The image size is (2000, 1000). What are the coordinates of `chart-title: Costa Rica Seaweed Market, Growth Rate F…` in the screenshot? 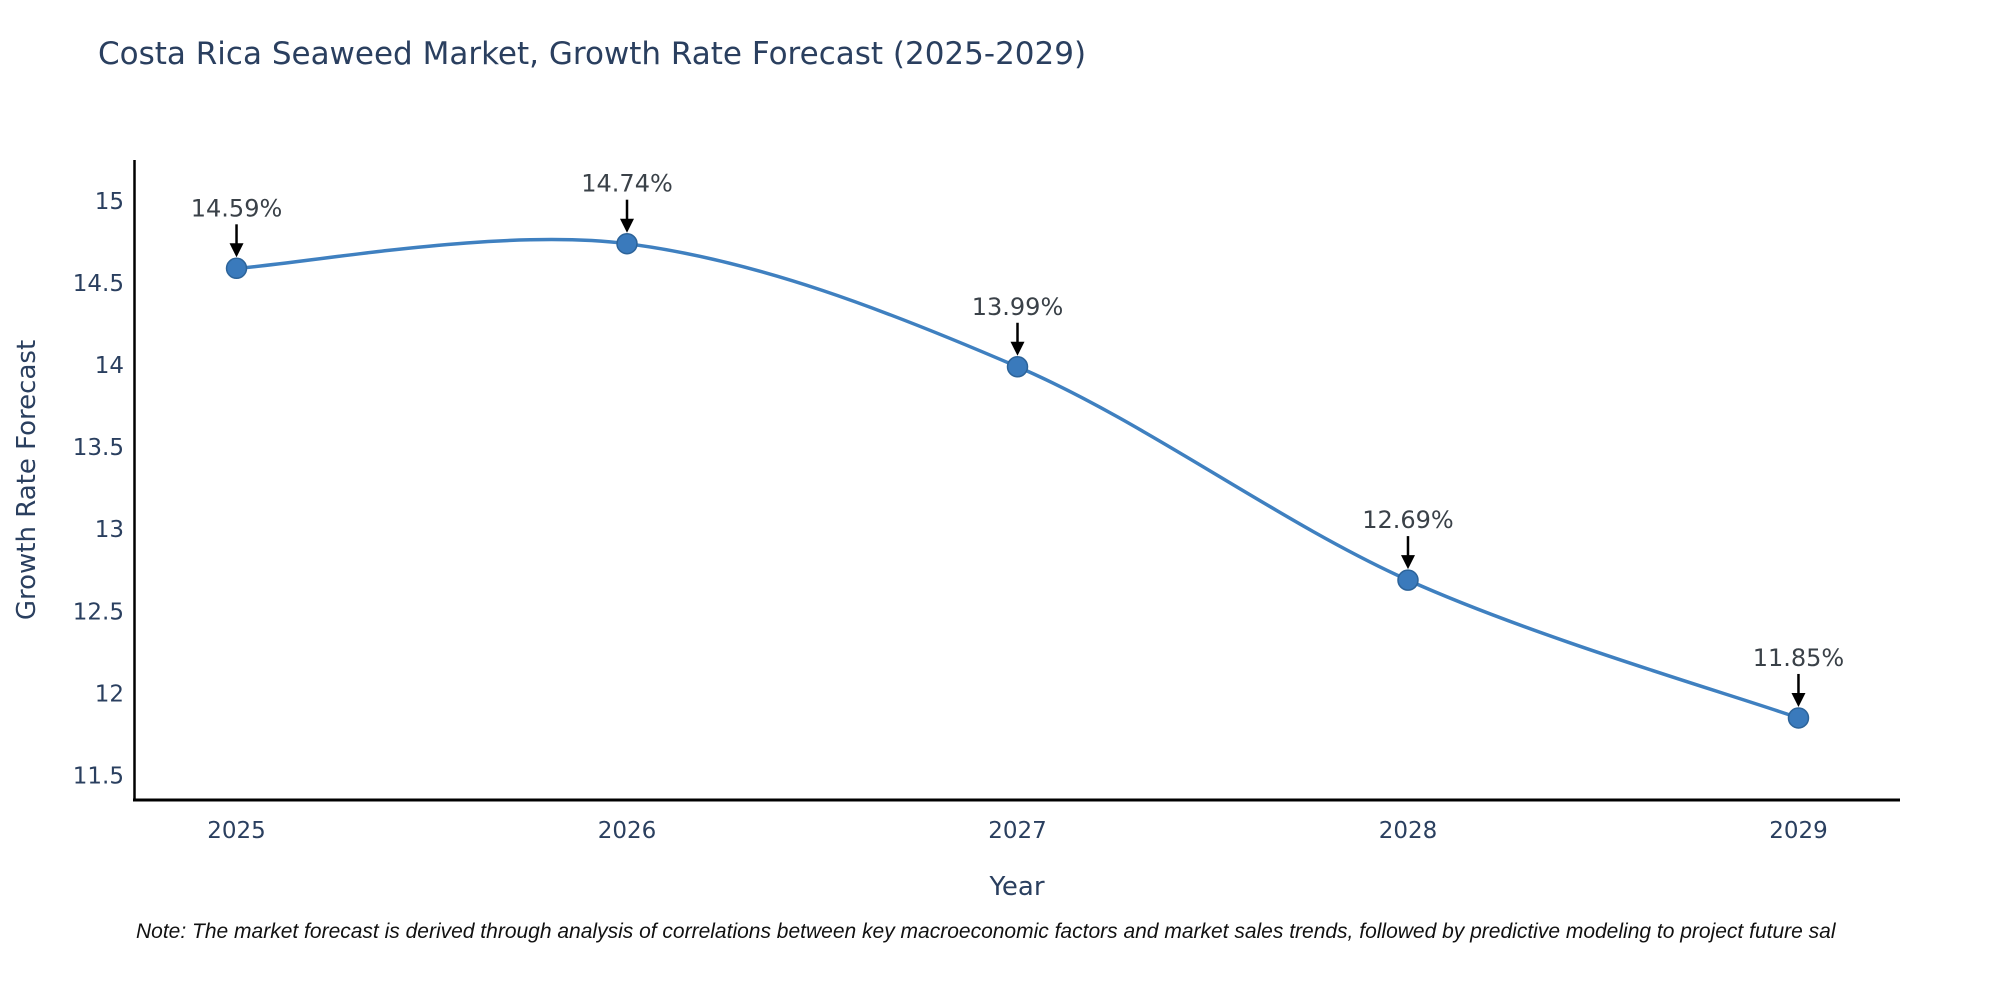 It's located at (592, 54).